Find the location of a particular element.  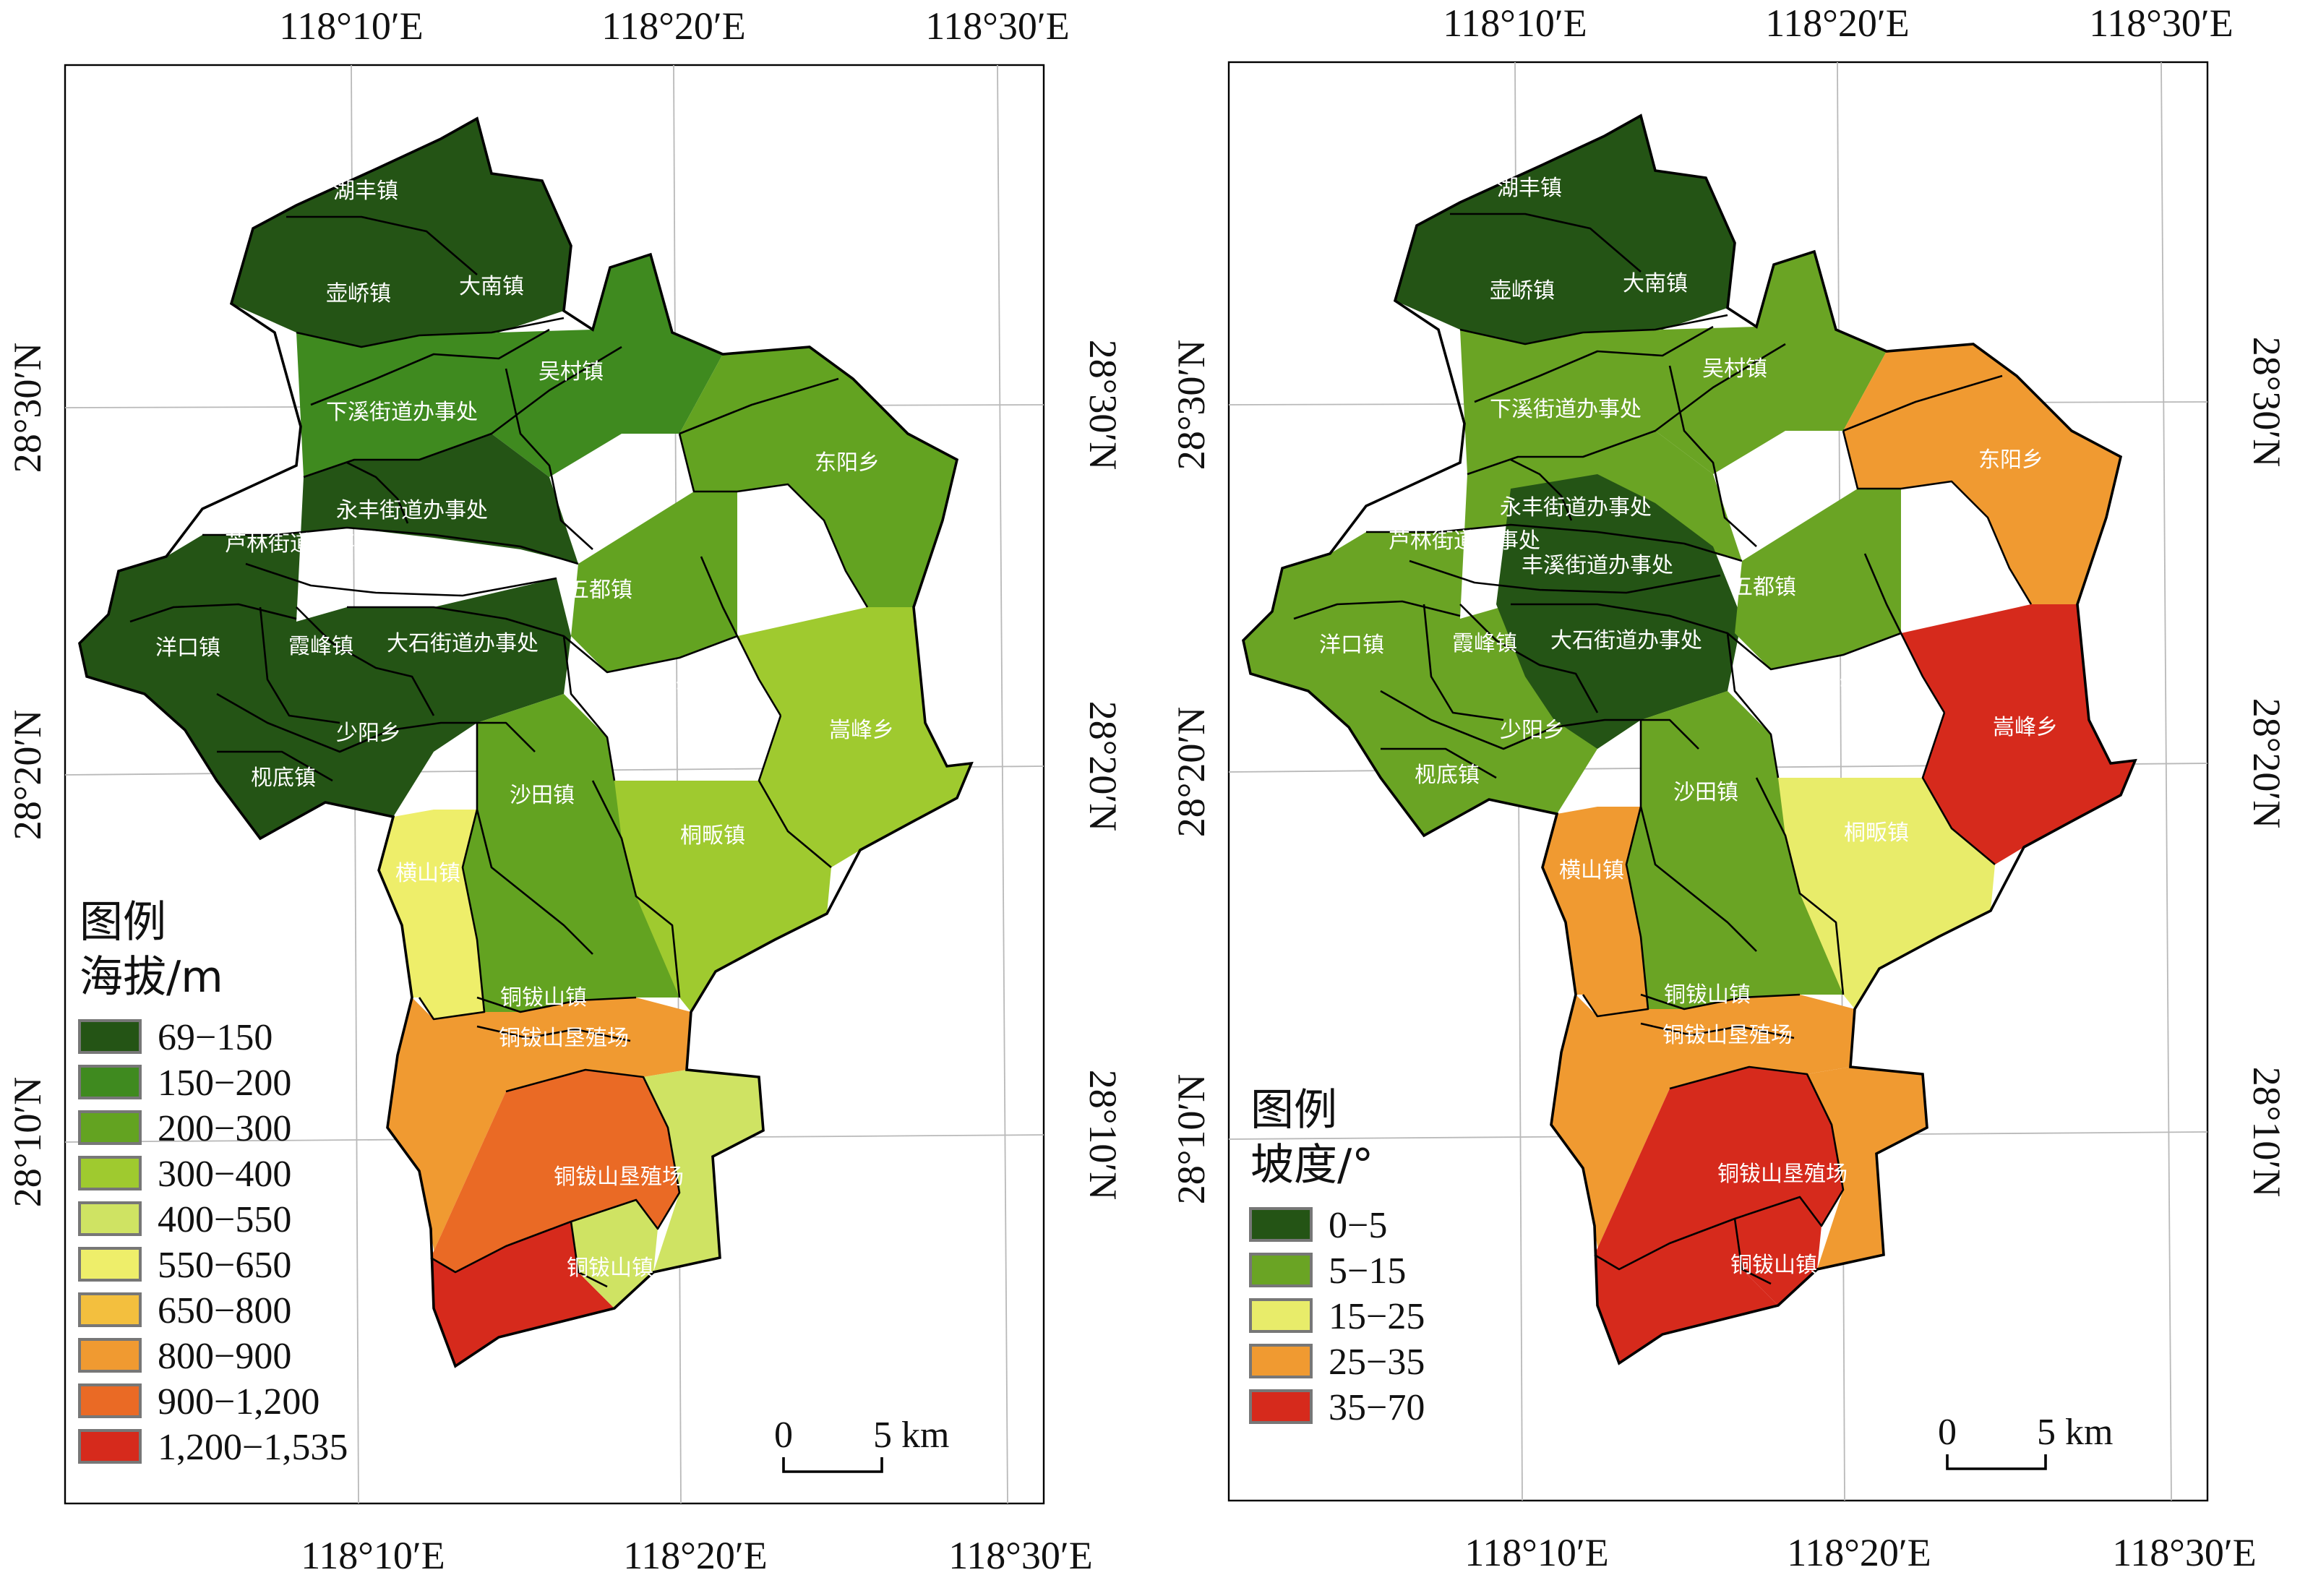

bottom-longitude-label: 118°10′E is located at coordinates (373, 1555).